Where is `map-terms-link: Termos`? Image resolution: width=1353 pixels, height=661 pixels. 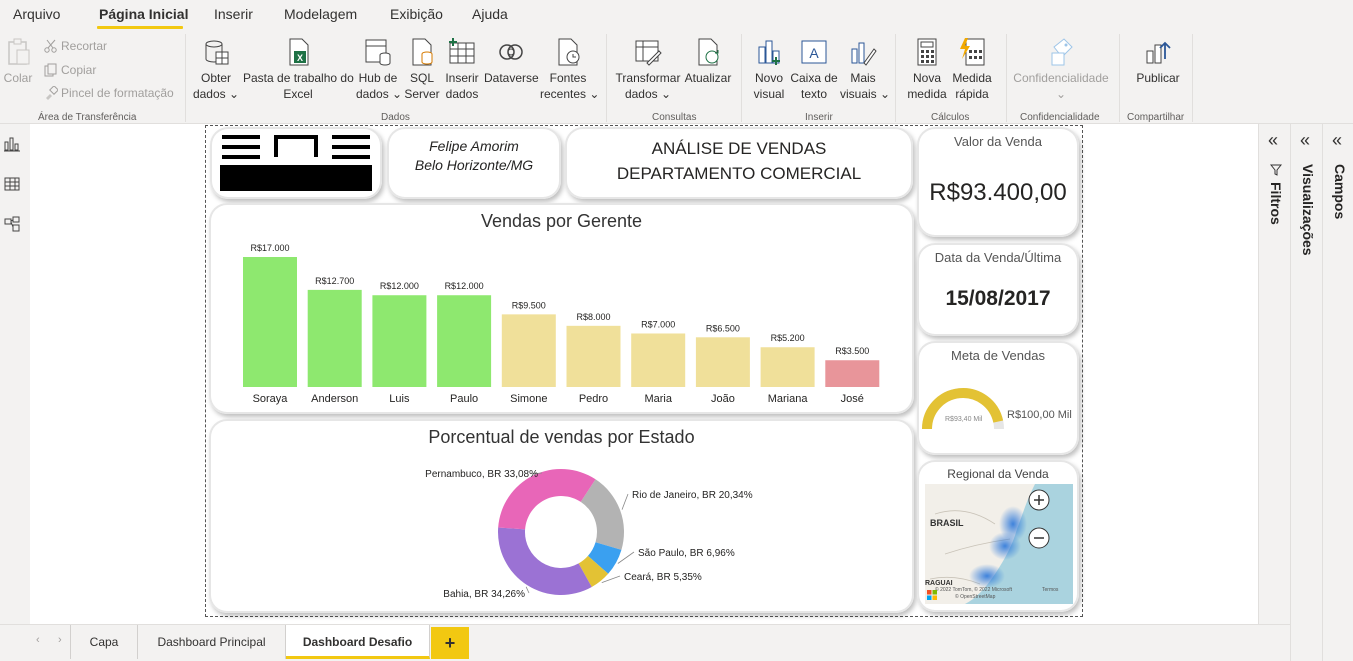 map-terms-link: Termos is located at coordinates (1050, 590).